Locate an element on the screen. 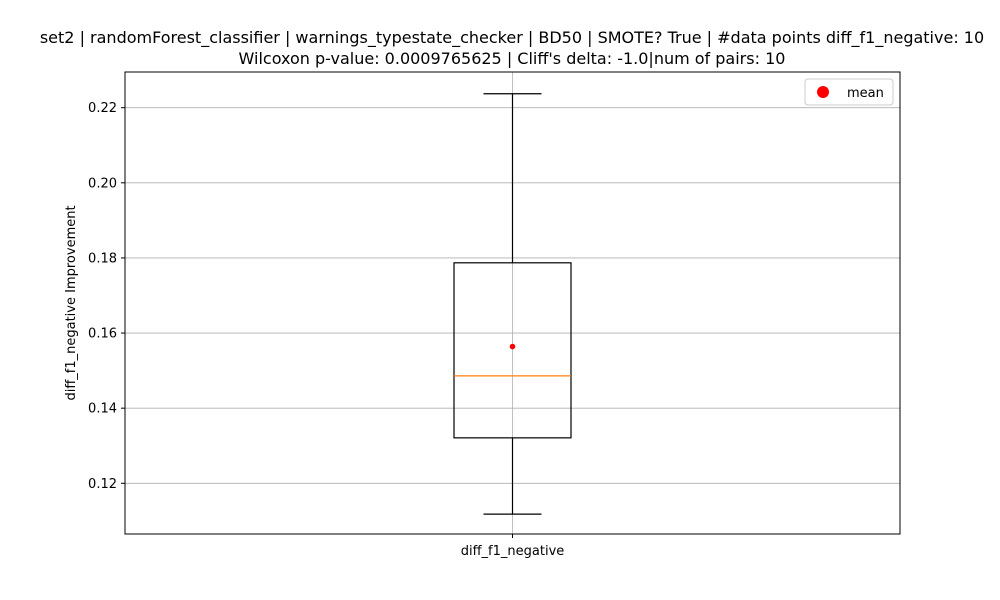 This screenshot has height=600, width=1000. y-tick-label: 0.14 is located at coordinates (102, 409).